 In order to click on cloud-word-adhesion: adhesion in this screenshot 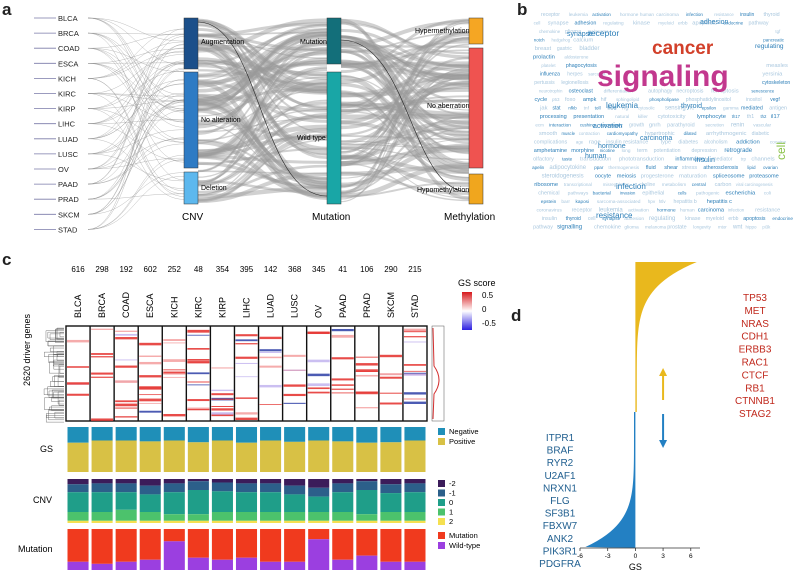, I will do `click(714, 22)`.